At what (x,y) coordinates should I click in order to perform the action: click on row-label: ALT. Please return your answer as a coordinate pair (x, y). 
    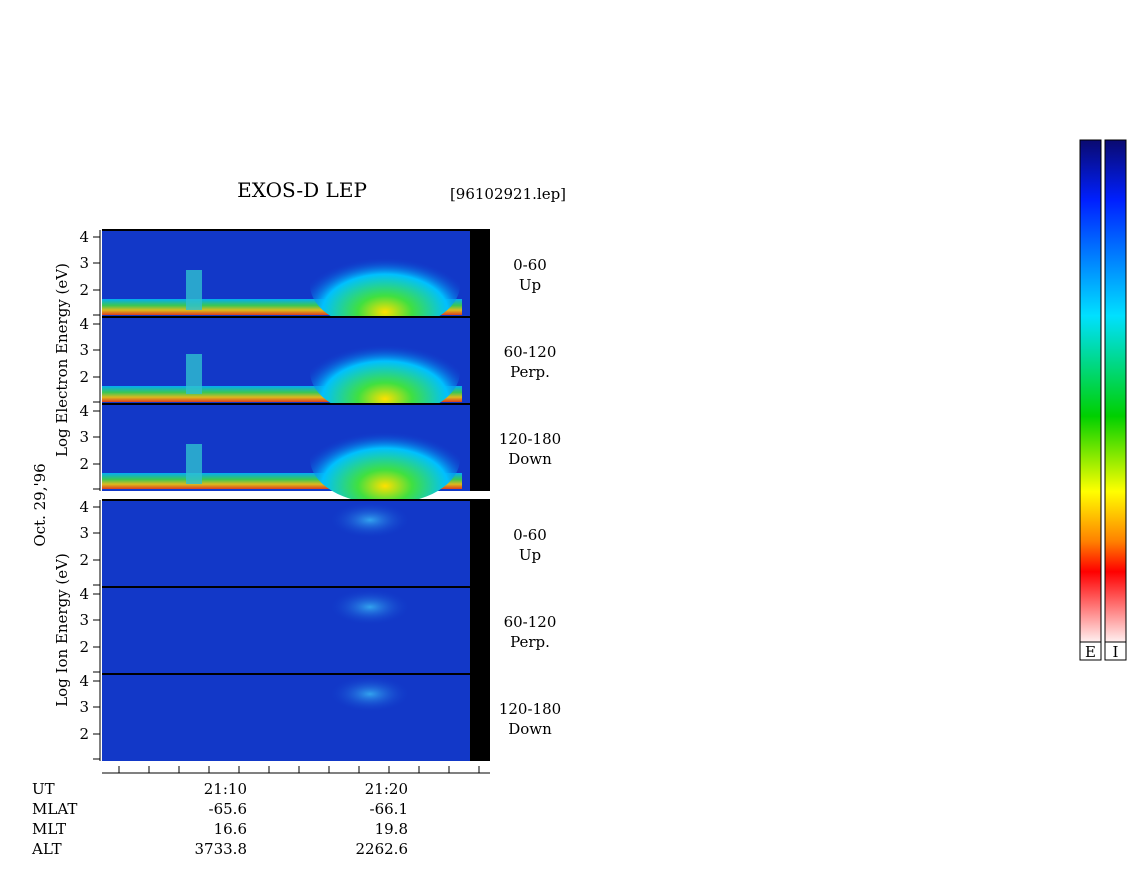
    Looking at the image, I should click on (46, 849).